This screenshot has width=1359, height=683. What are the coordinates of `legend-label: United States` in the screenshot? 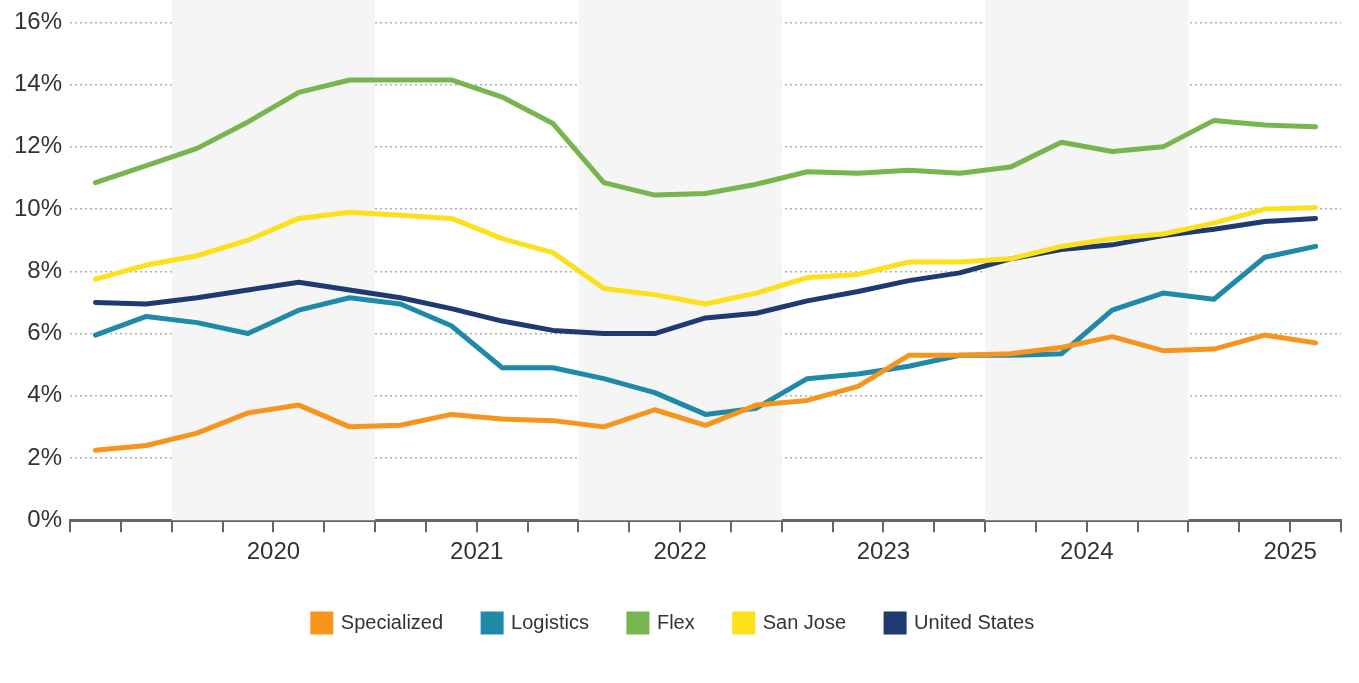 It's located at (974, 621).